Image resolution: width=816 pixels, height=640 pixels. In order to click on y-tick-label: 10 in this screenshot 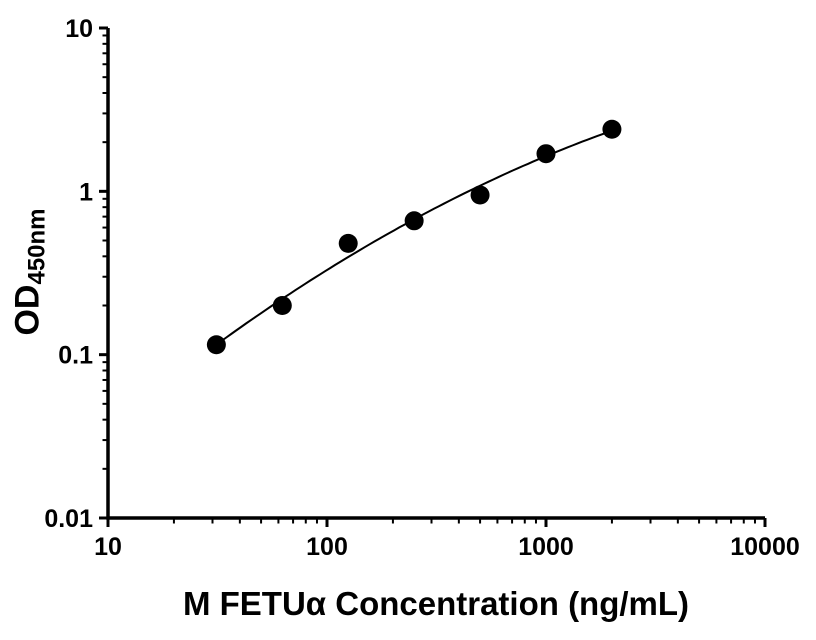, I will do `click(79, 29)`.